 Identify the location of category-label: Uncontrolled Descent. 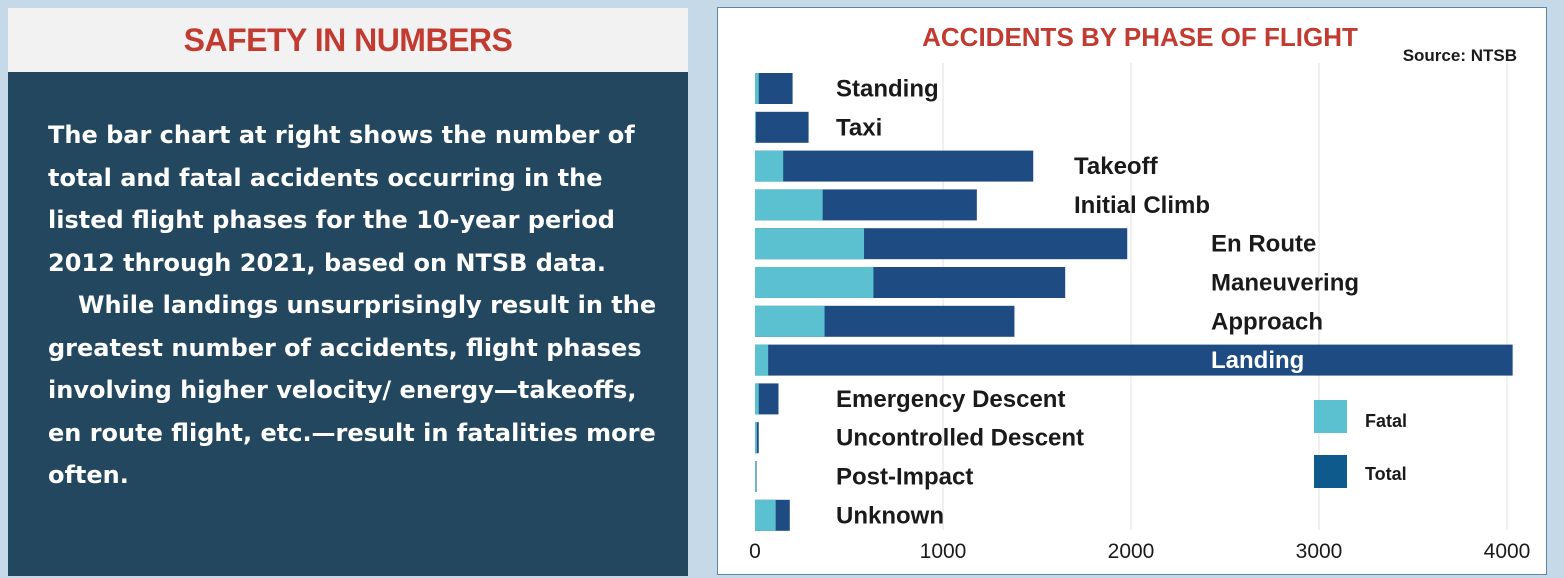
(960, 438).